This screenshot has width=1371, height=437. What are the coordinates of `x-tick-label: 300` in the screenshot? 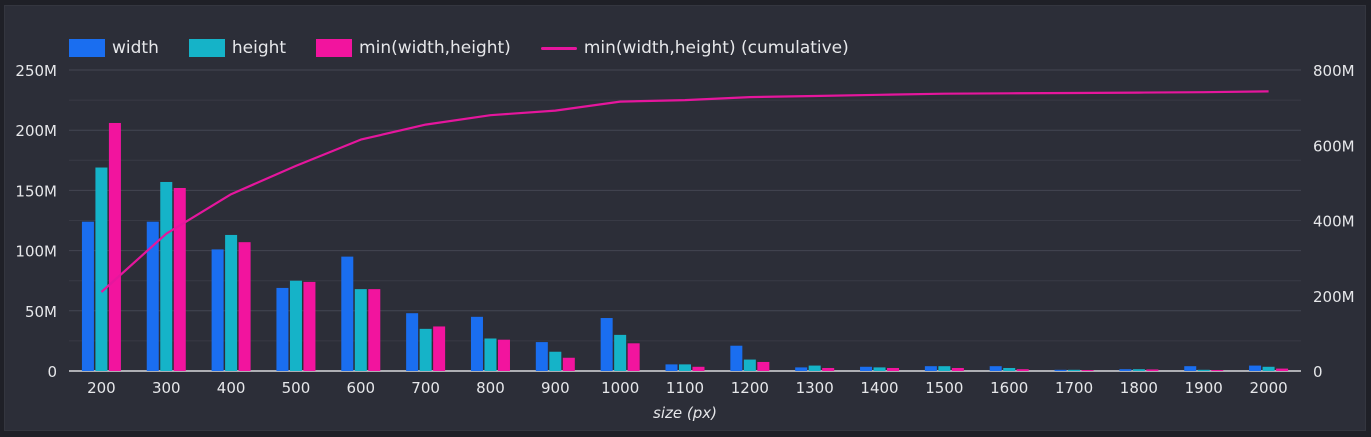 It's located at (166, 388).